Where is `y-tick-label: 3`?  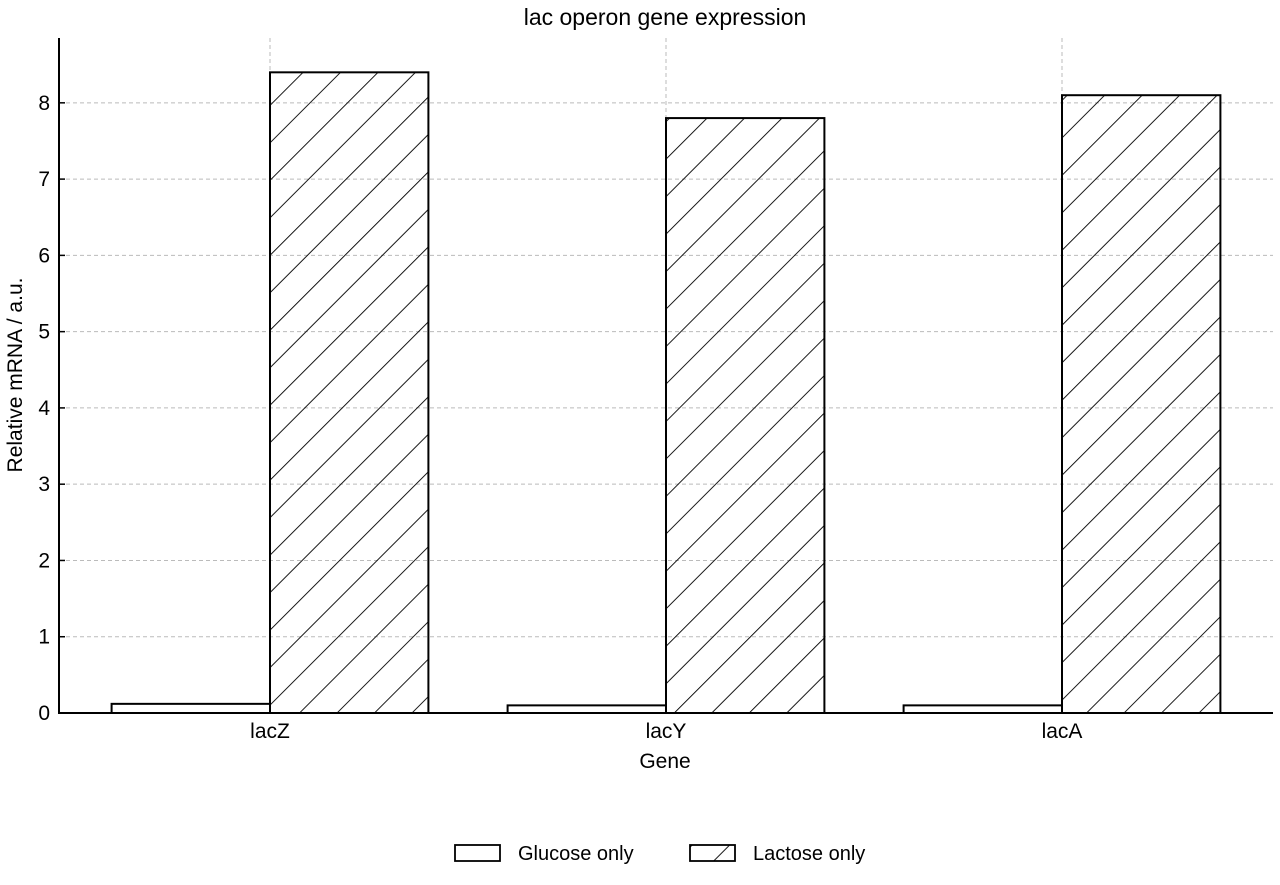
y-tick-label: 3 is located at coordinates (44, 484).